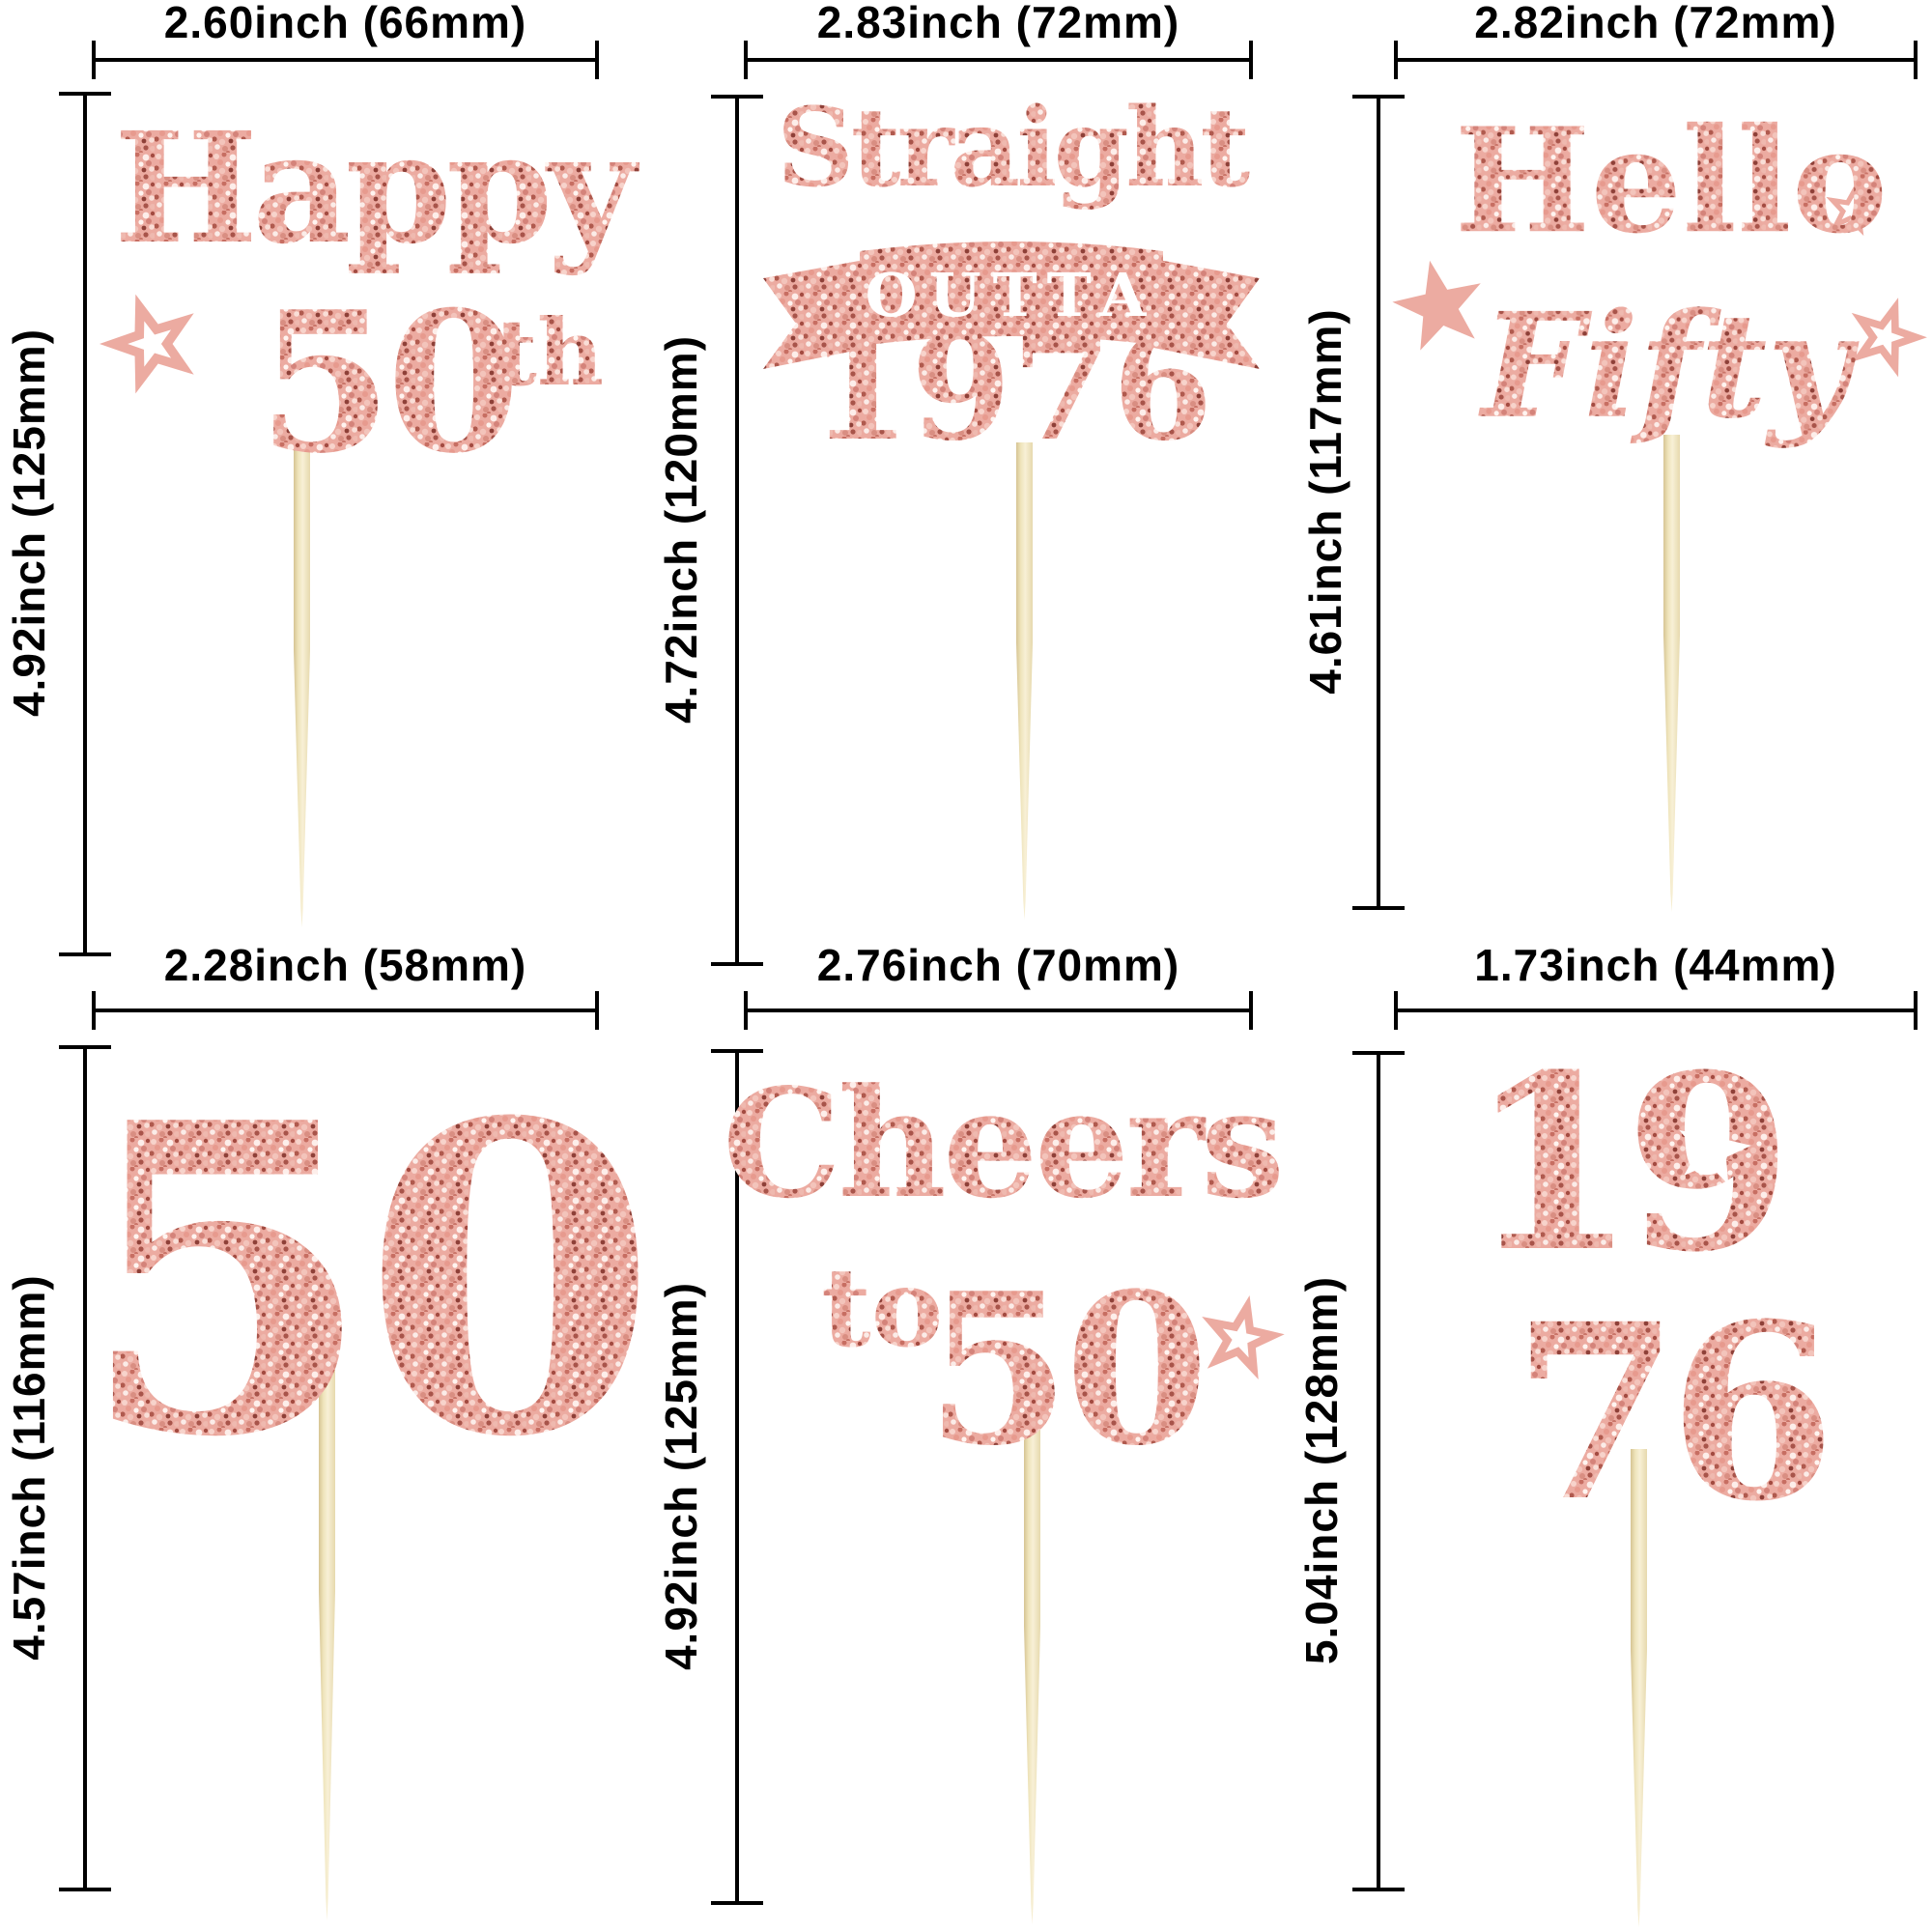  I want to click on banner-right-ribbon, so click(1206, 314).